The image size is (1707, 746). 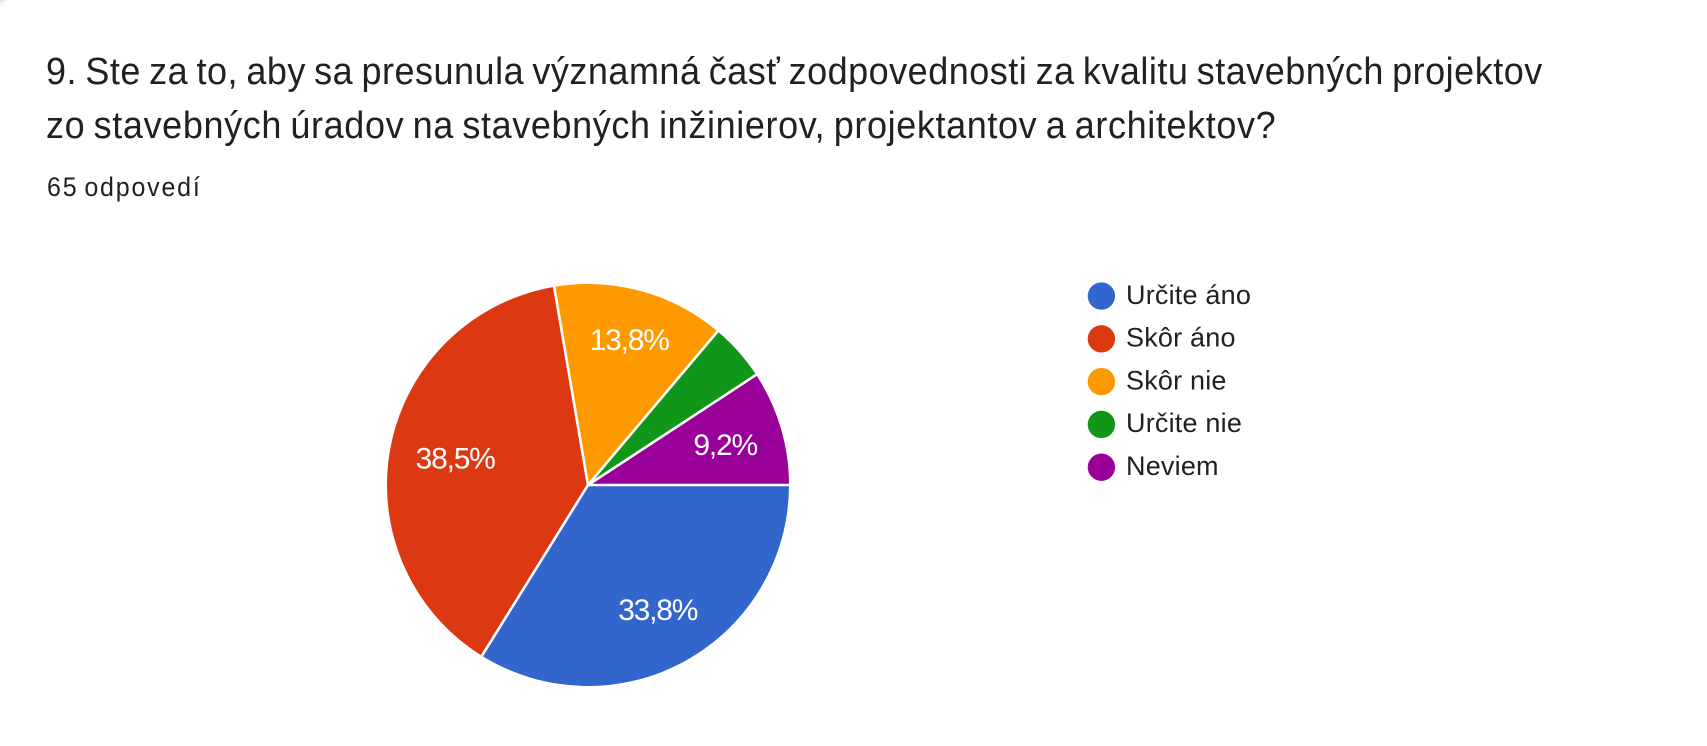 I want to click on svg-text: 9,2%, so click(x=725, y=445).